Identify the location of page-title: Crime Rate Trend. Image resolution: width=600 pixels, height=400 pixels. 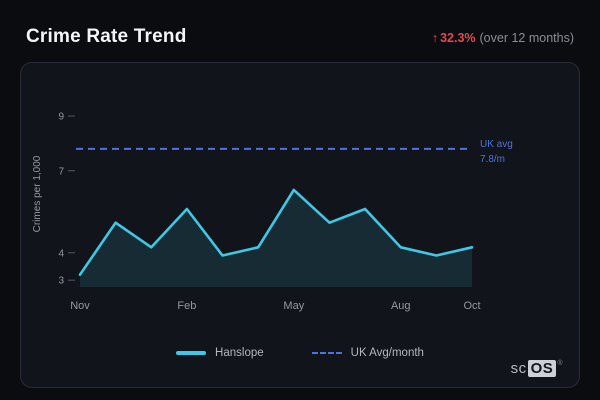
(106, 36).